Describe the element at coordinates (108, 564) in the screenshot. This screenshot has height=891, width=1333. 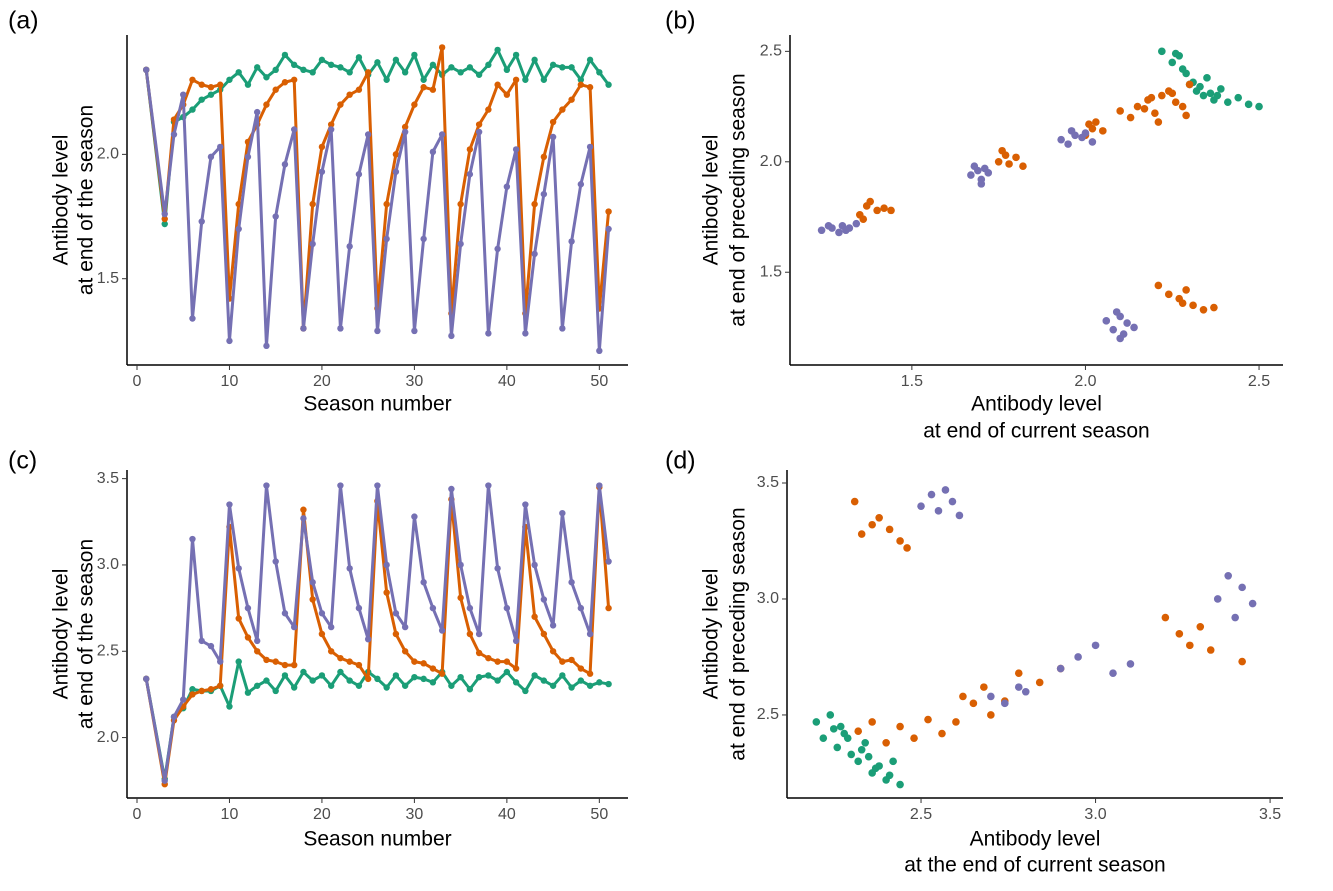
I see `y-tick-label: 3.0` at that location.